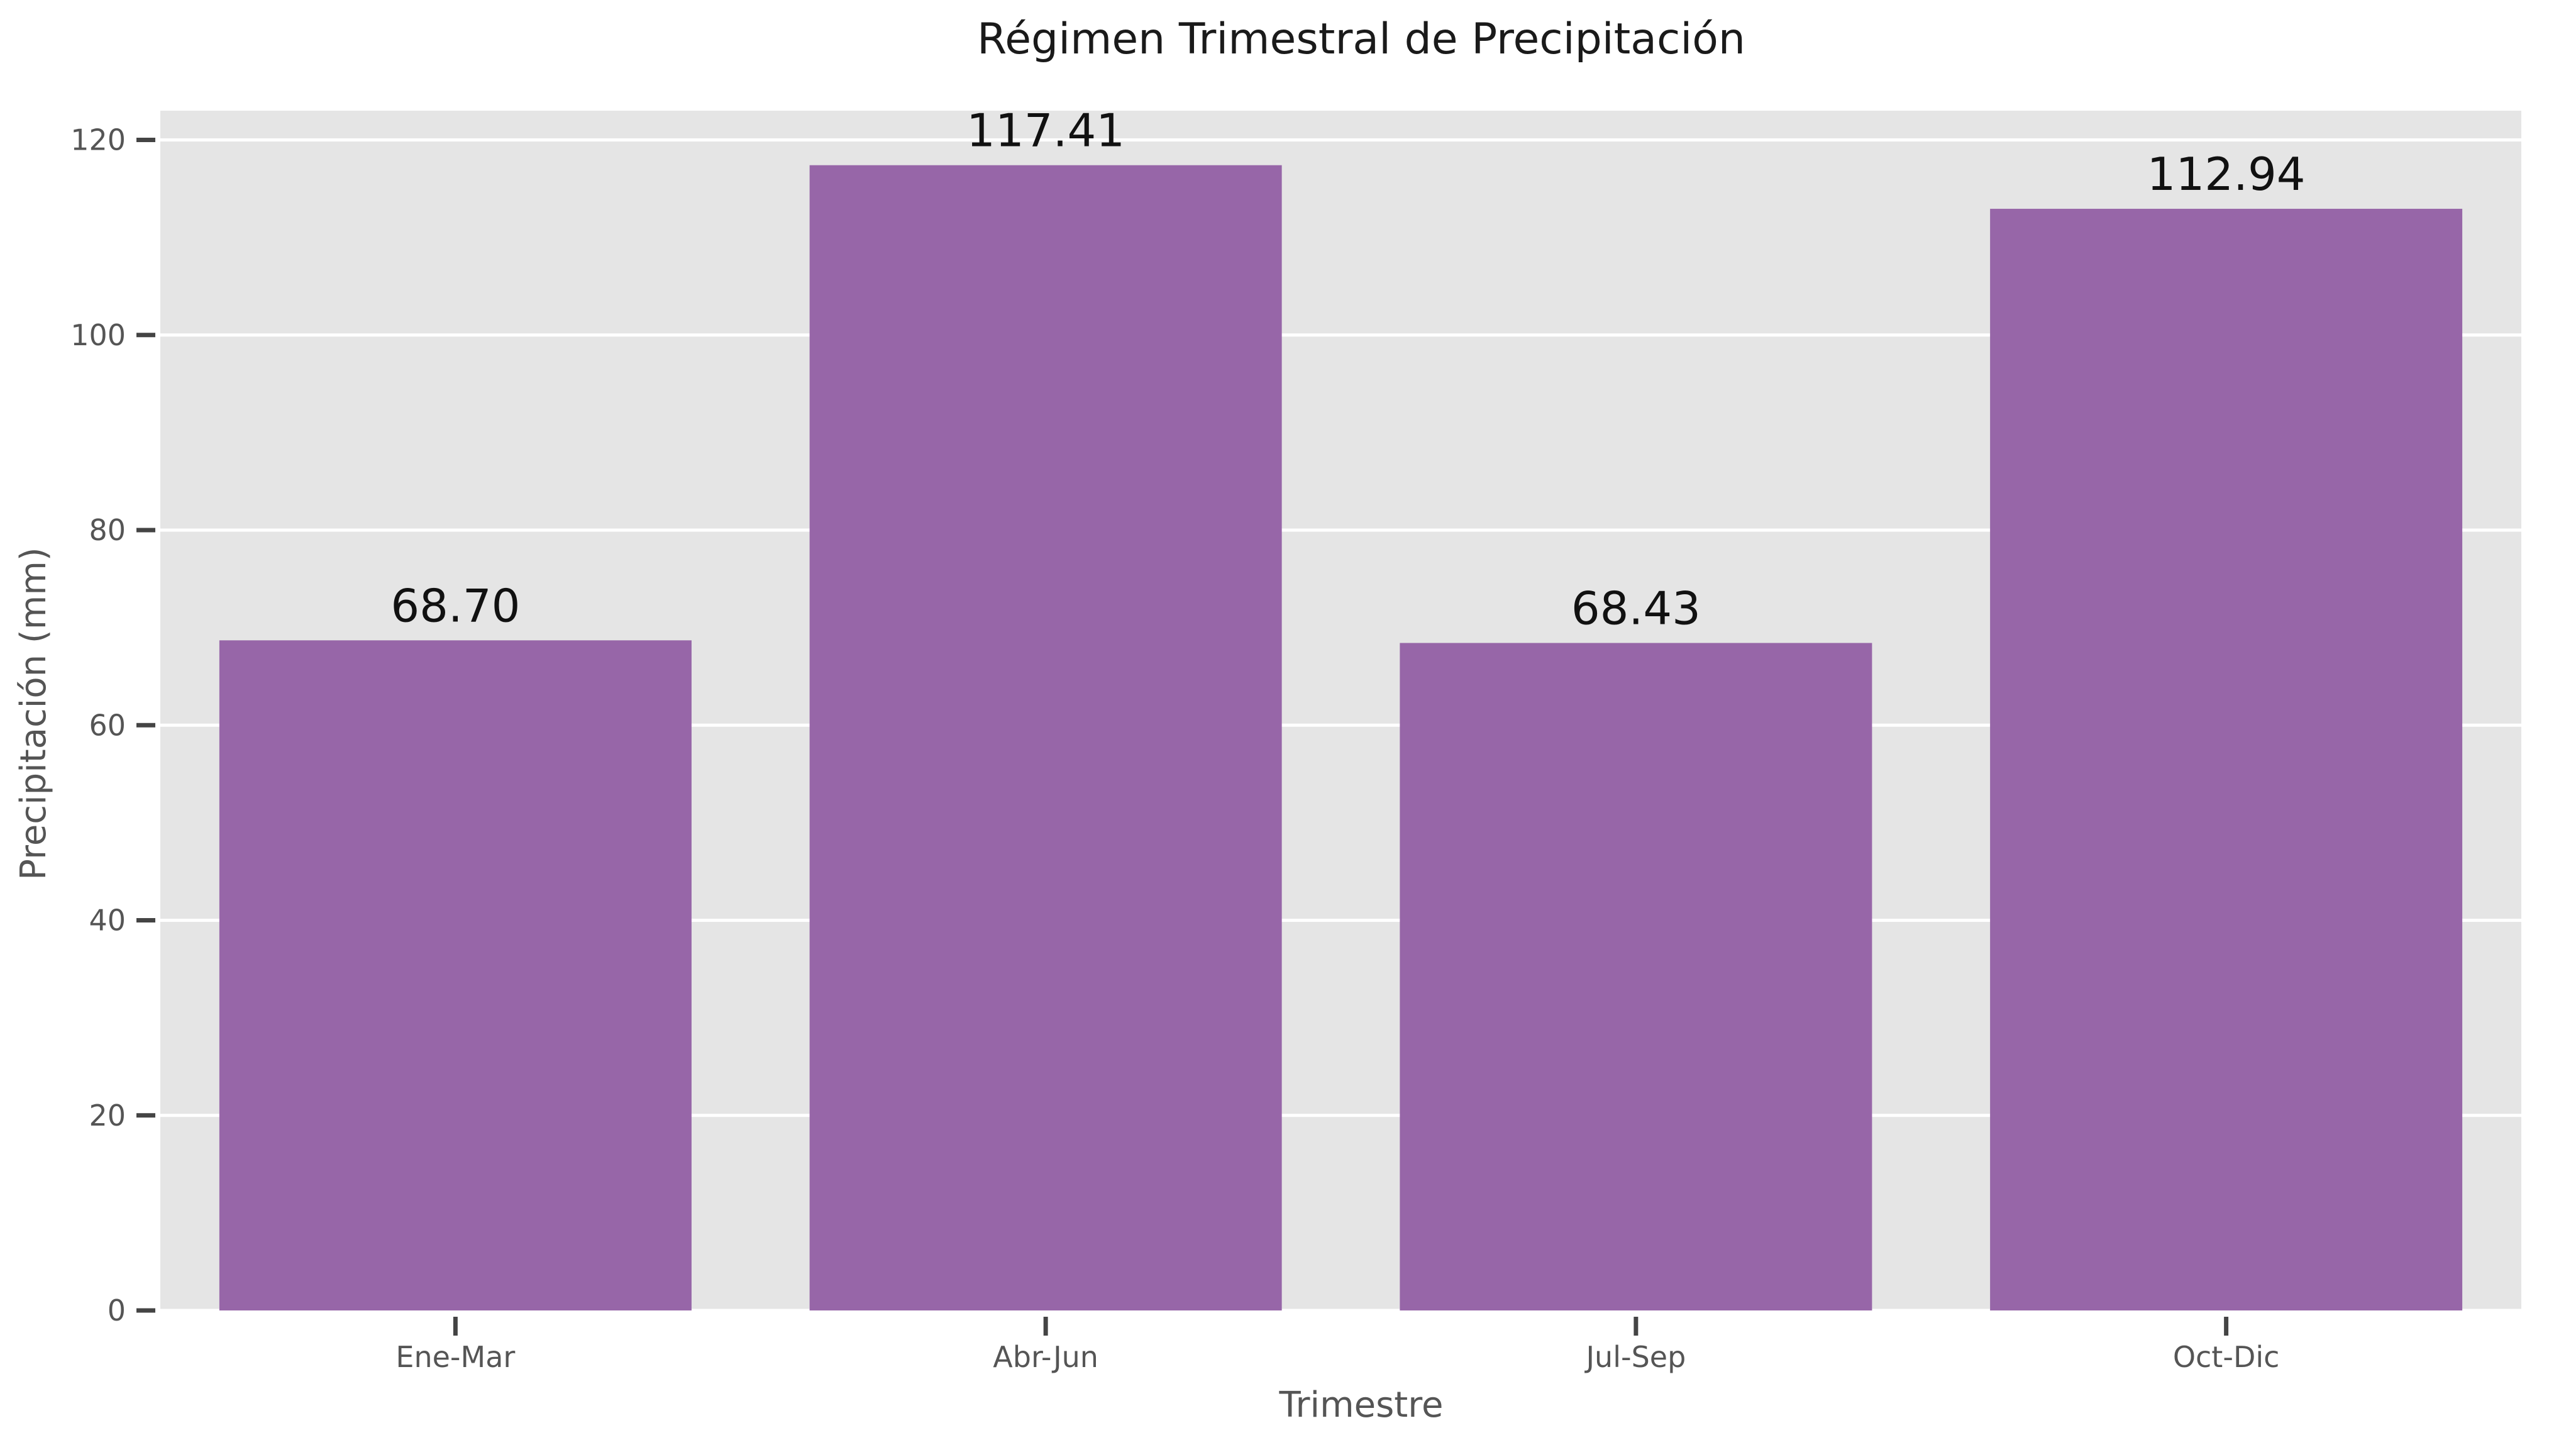 Image resolution: width=2576 pixels, height=1440 pixels. What do you see at coordinates (117, 1310) in the screenshot?
I see `y-tick-label: 0` at bounding box center [117, 1310].